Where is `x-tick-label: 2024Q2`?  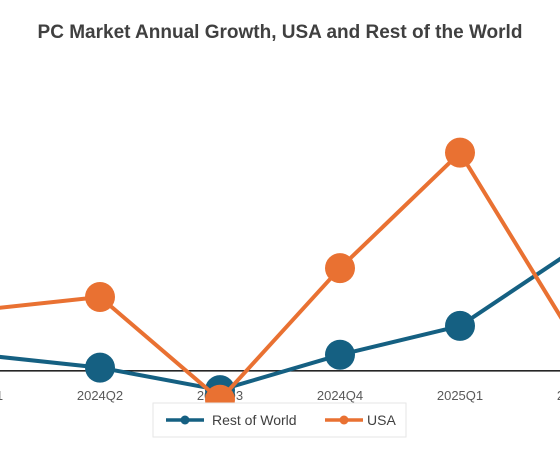 x-tick-label: 2024Q2 is located at coordinates (100, 395).